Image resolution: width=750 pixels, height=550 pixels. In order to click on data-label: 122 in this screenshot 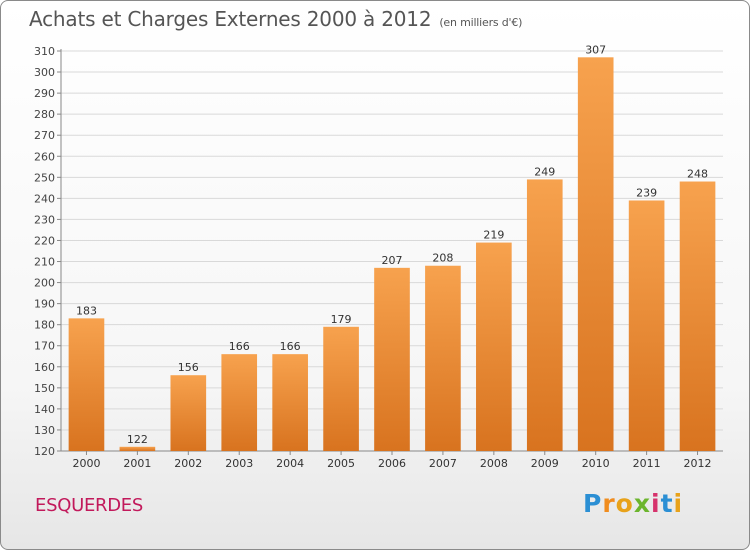, I will do `click(137, 439)`.